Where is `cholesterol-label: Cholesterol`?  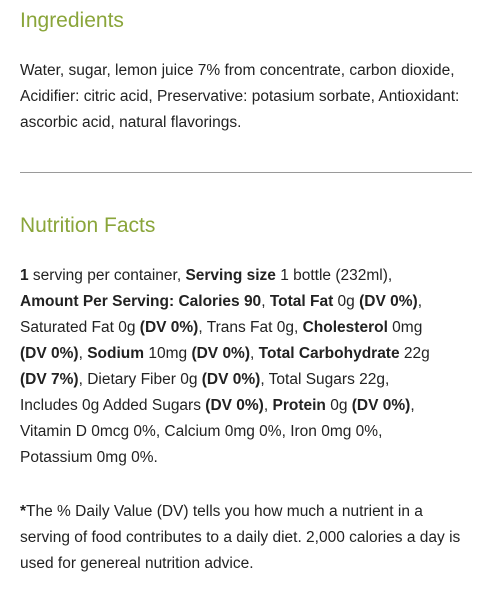
cholesterol-label: Cholesterol is located at coordinates (345, 327).